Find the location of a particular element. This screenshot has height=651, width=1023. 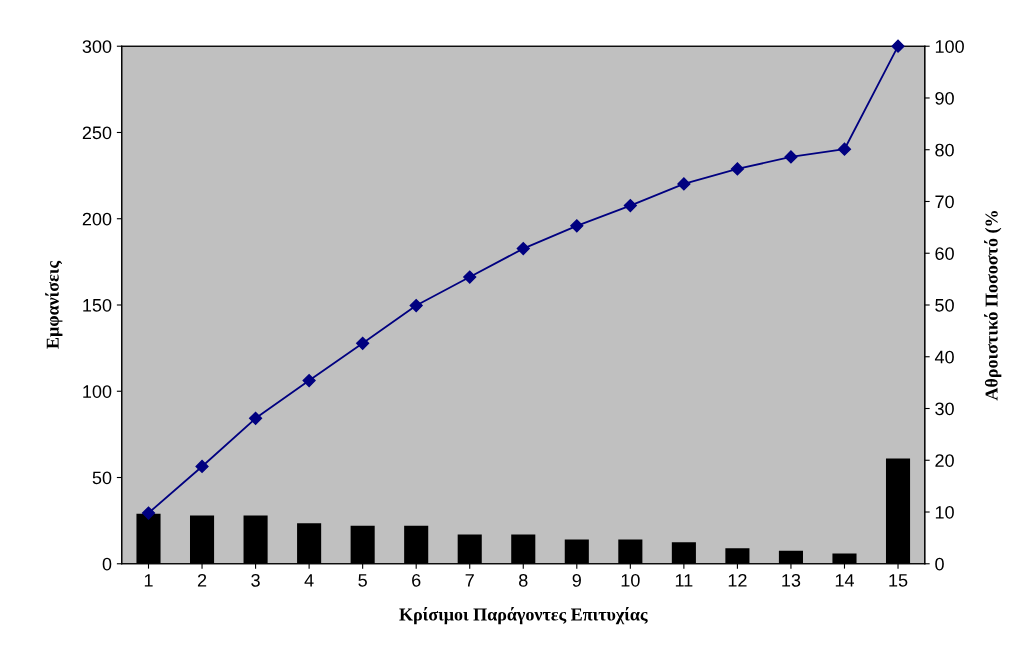

x-tick-label: 3 is located at coordinates (255, 580).